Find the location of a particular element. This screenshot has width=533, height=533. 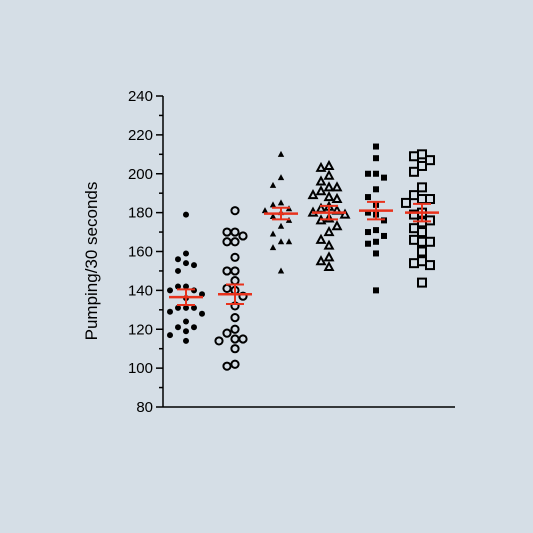

y-tick-label: 200 is located at coordinates (140, 174).